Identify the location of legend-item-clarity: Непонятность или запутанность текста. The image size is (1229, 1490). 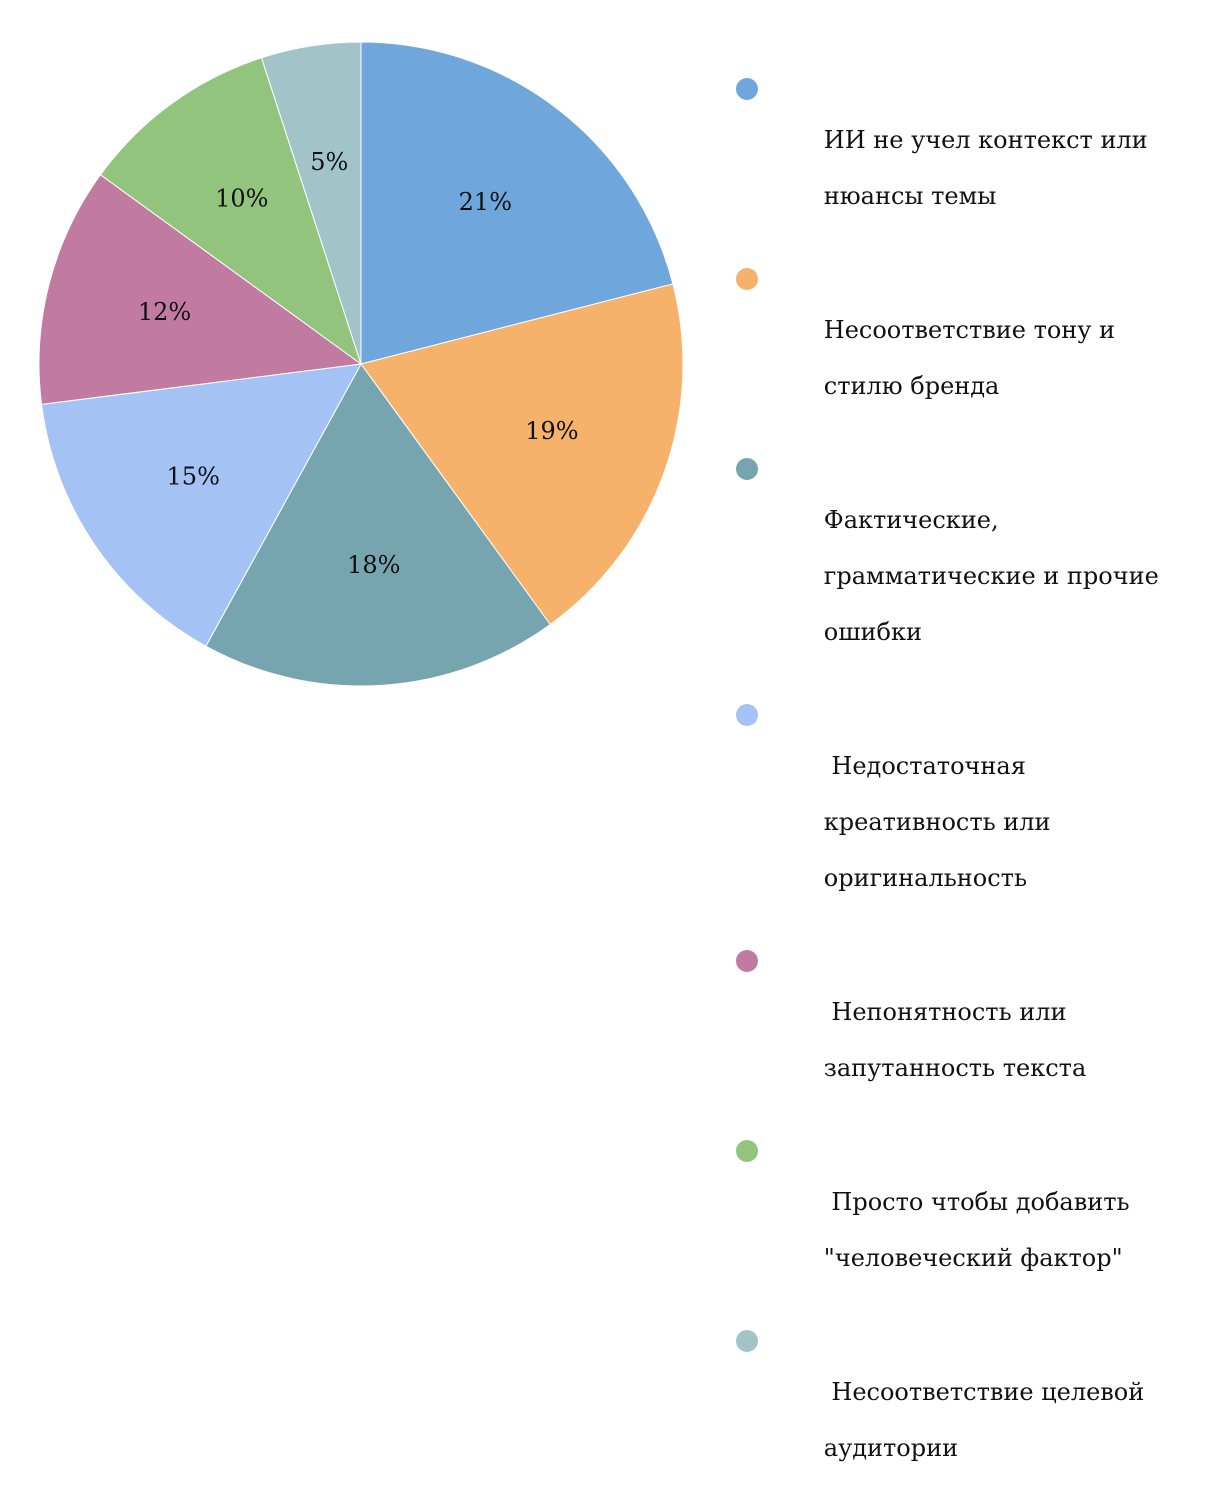
(966, 1026).